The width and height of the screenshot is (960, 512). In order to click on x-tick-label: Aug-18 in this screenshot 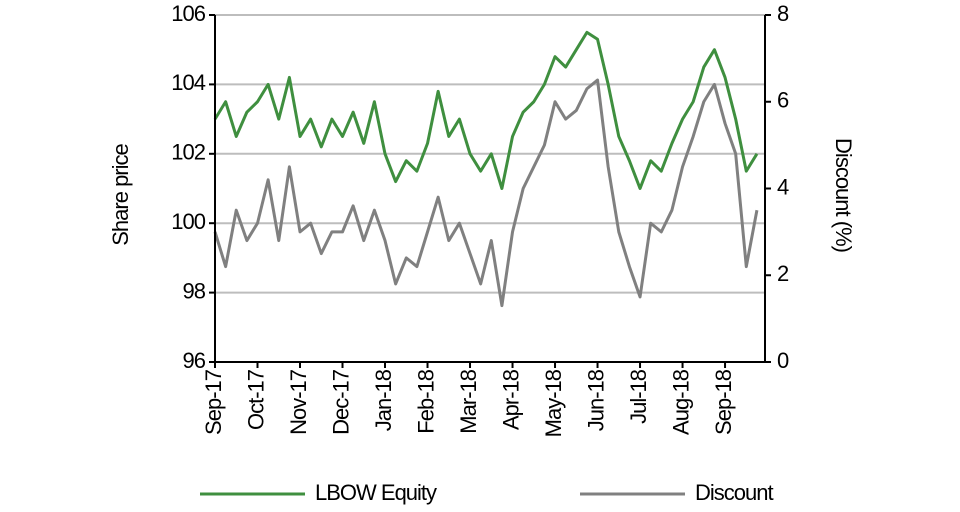, I will do `click(680, 402)`.